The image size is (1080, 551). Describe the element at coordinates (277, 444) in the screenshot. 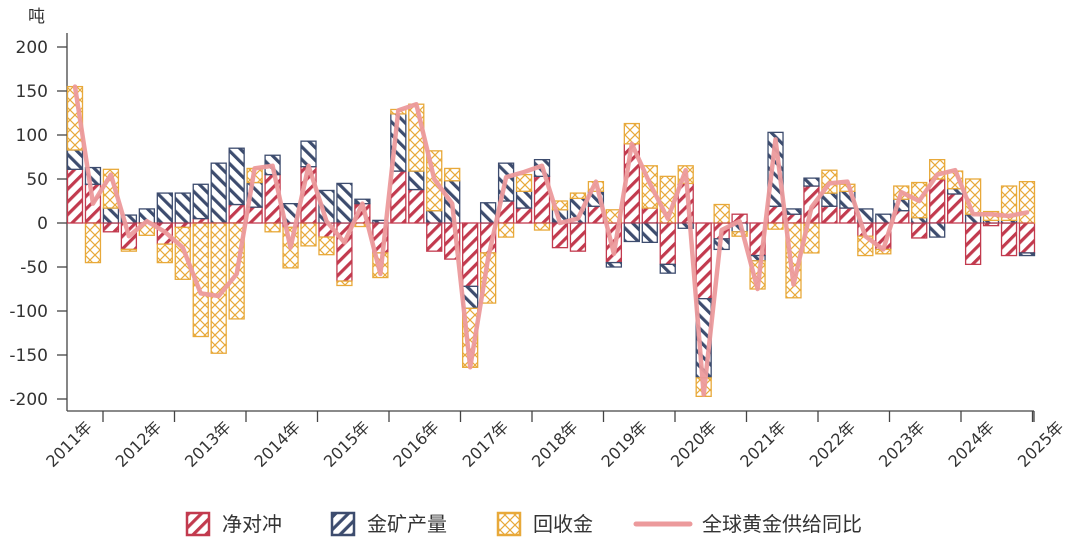

I see `x-tick-label: 2014年` at that location.